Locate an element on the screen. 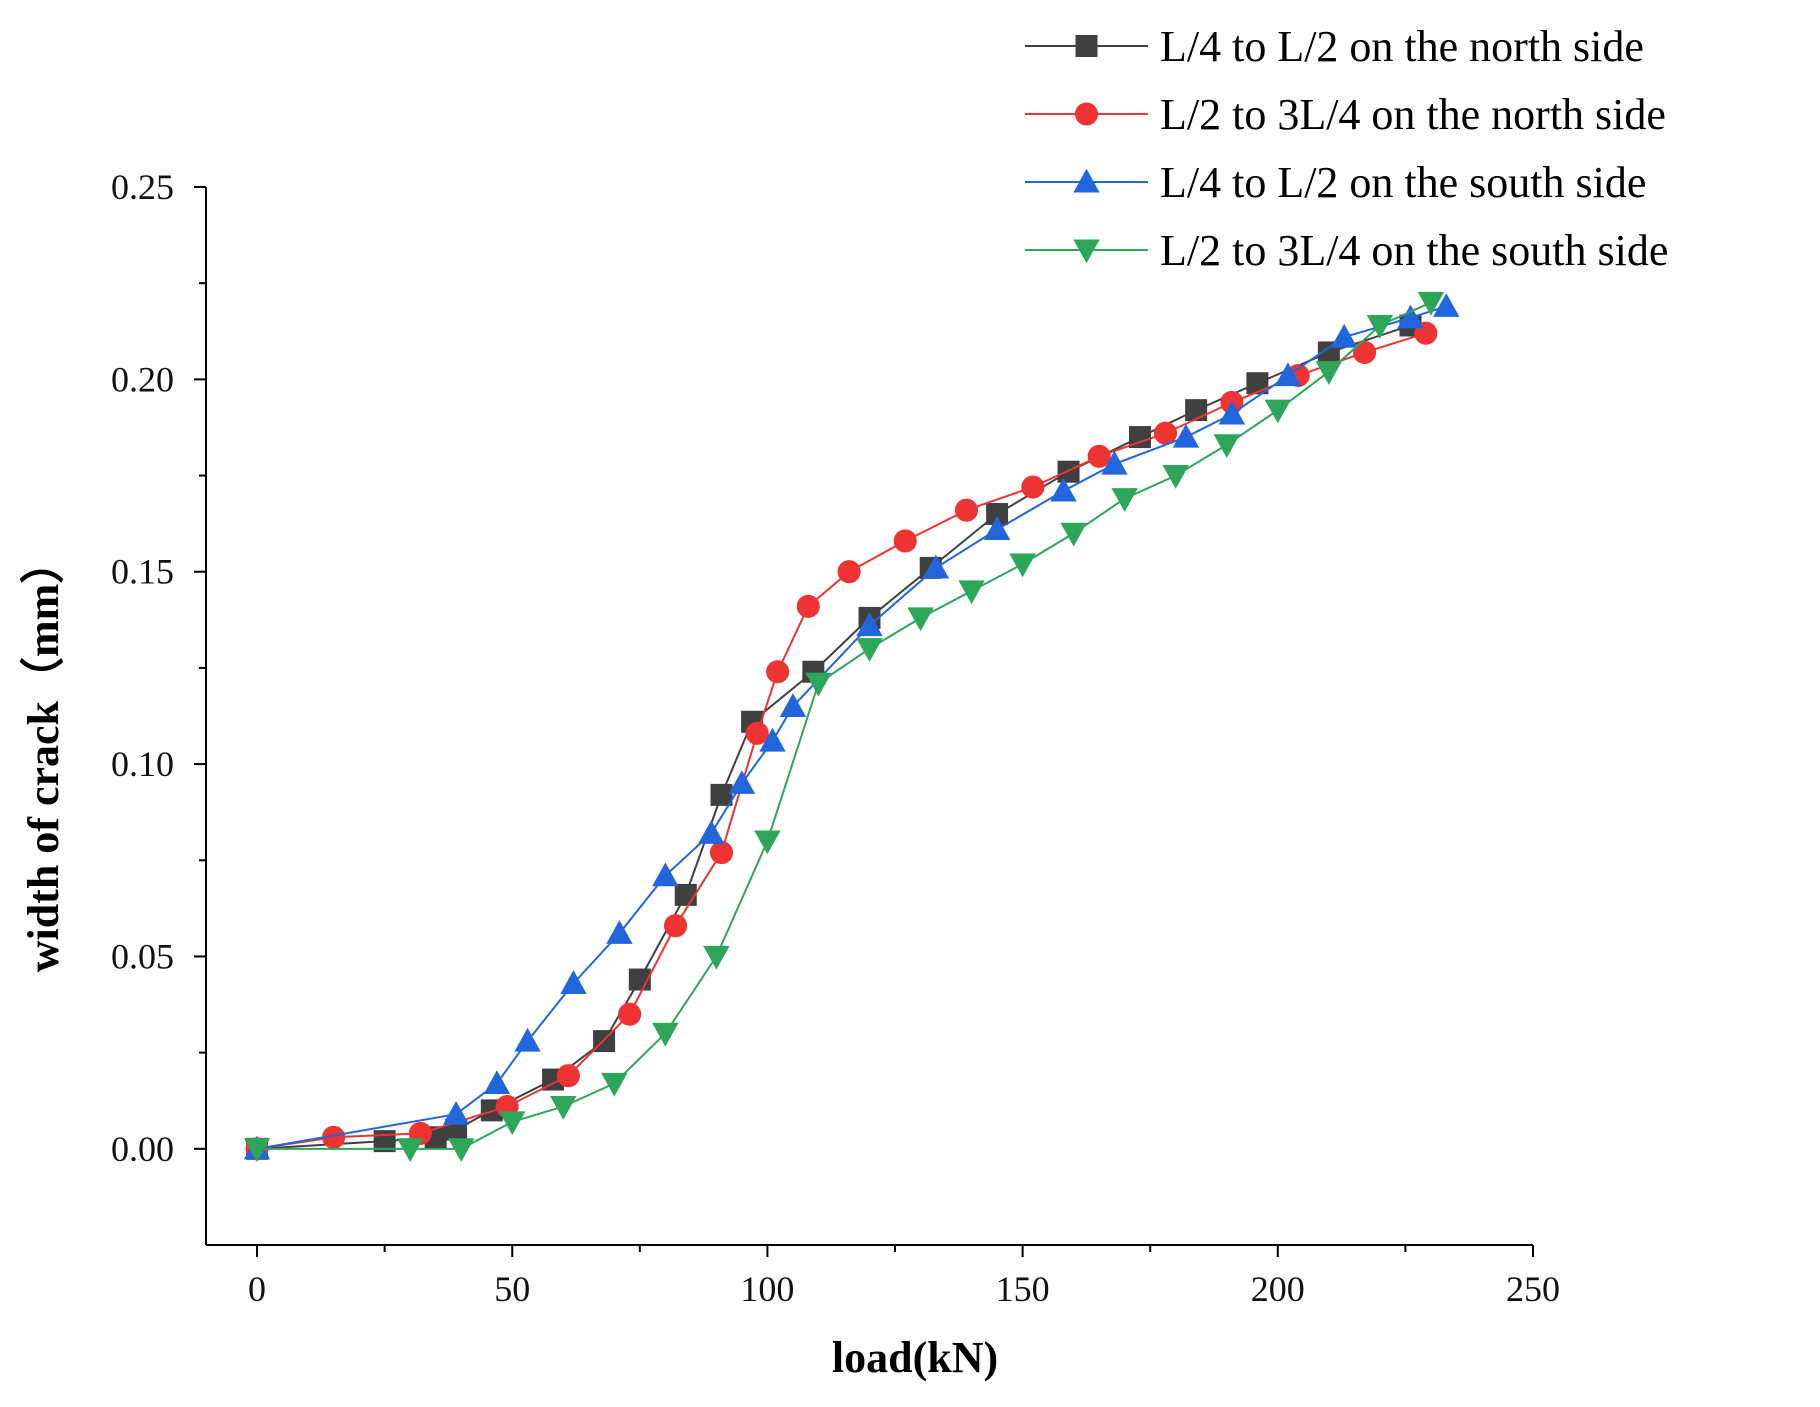  legend-entry: L/2 to 3L/4 on the south side is located at coordinates (1346, 250).